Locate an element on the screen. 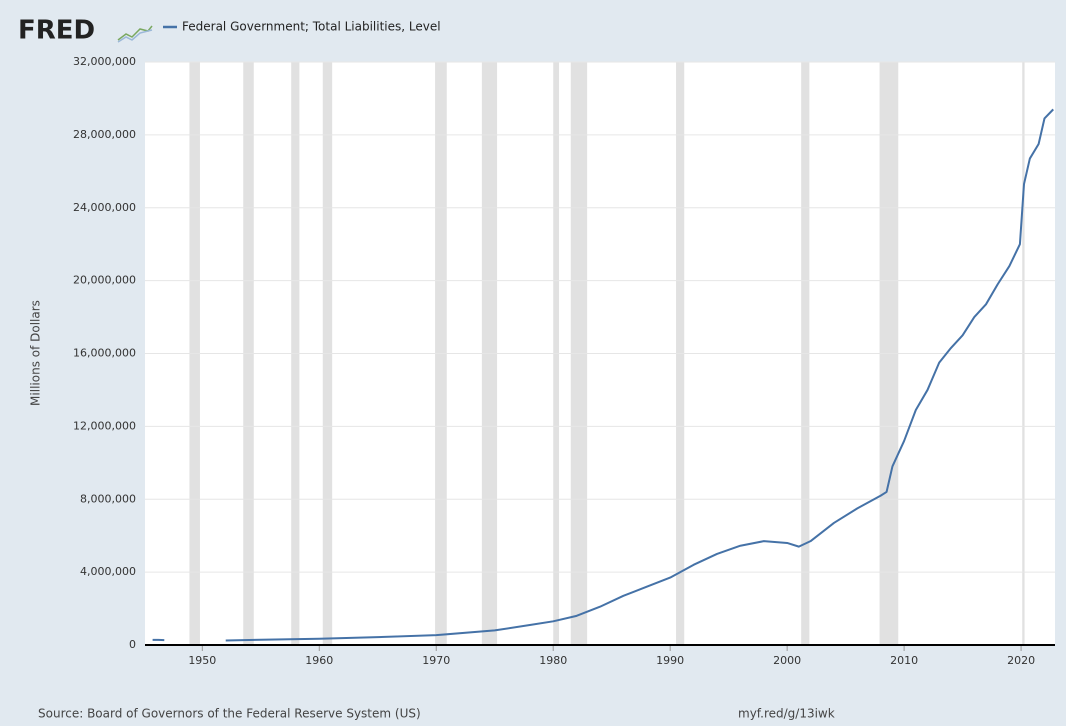  x-tick-label: 1990 is located at coordinates (670, 660).